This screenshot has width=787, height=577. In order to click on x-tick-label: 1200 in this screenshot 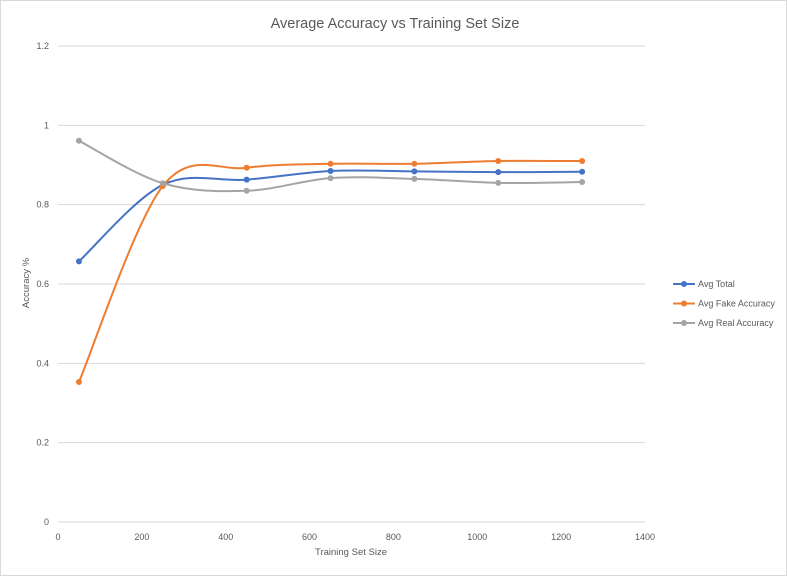, I will do `click(561, 537)`.